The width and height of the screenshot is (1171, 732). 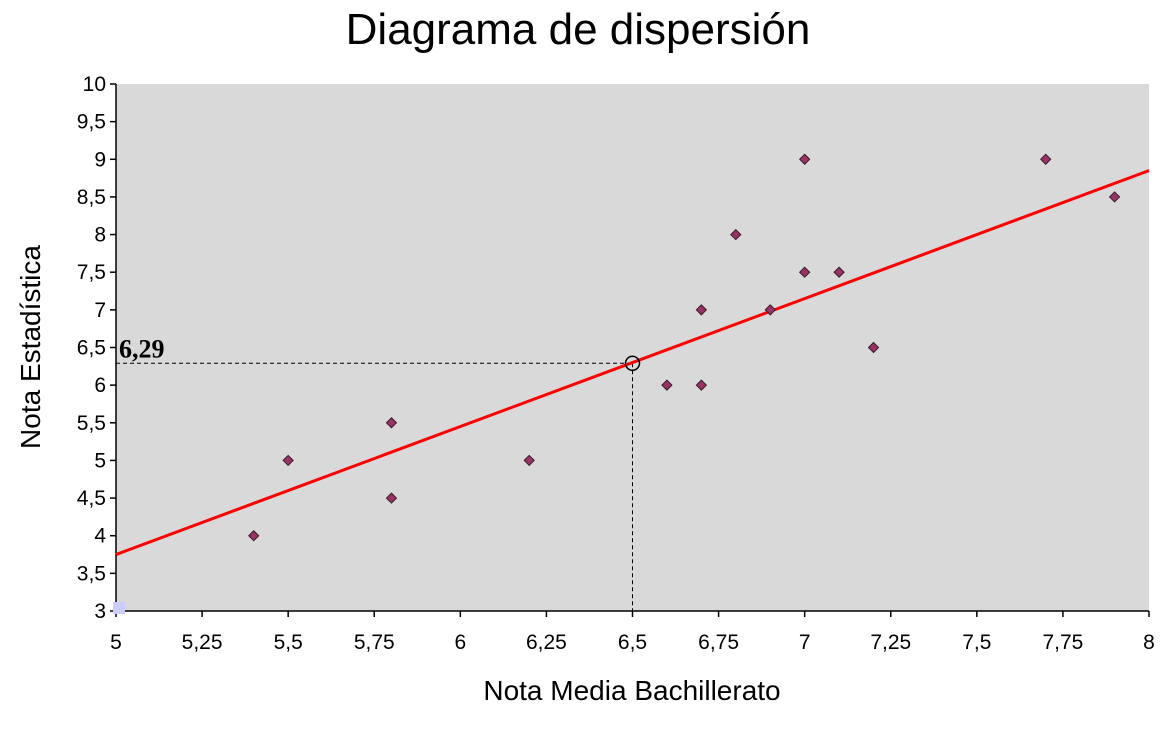 What do you see at coordinates (30, 347) in the screenshot?
I see `y-axis-label: Nota Estadística` at bounding box center [30, 347].